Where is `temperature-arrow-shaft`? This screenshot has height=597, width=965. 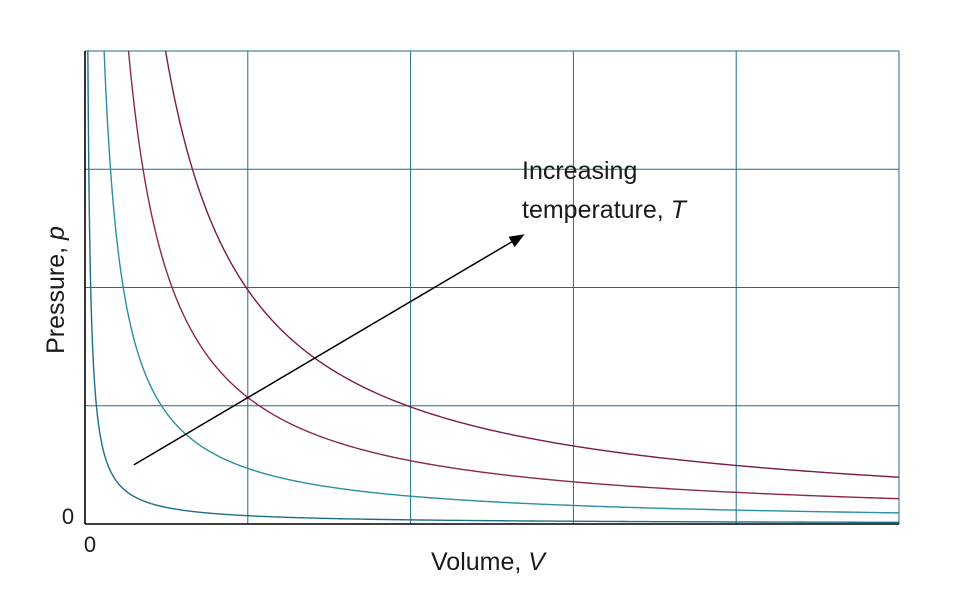 temperature-arrow-shaft is located at coordinates (323, 353).